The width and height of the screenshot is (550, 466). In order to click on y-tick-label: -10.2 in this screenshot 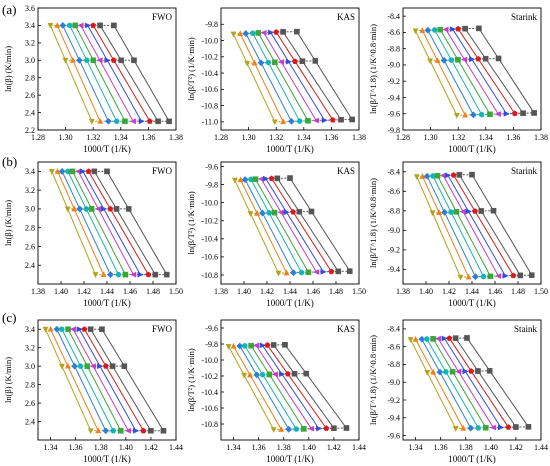, I will do `click(209, 376)`.